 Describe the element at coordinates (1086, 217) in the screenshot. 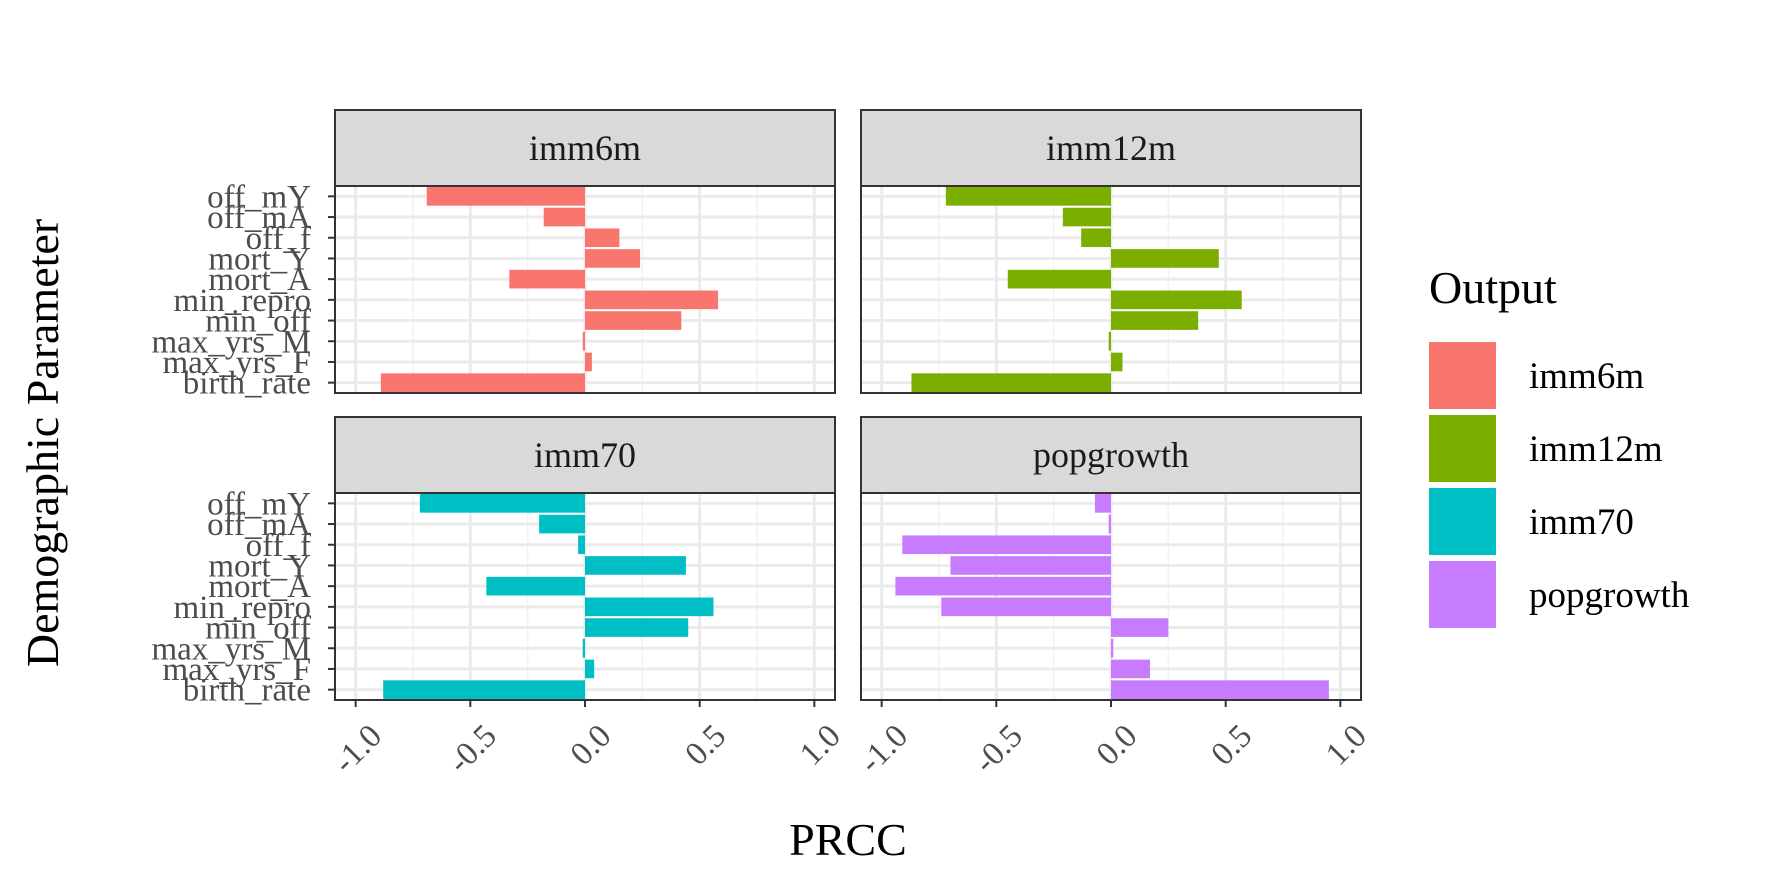

I see `bar-imm12m-off_mA` at that location.